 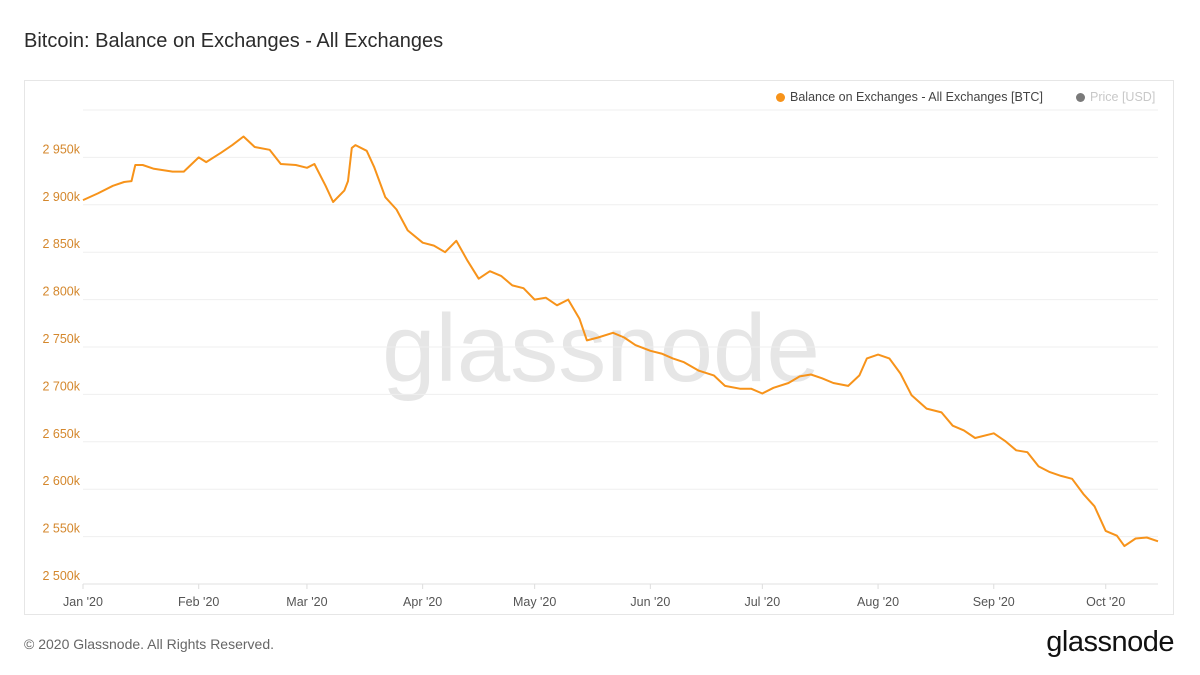 What do you see at coordinates (1105, 602) in the screenshot?
I see `x-tick-label: Oct '20` at bounding box center [1105, 602].